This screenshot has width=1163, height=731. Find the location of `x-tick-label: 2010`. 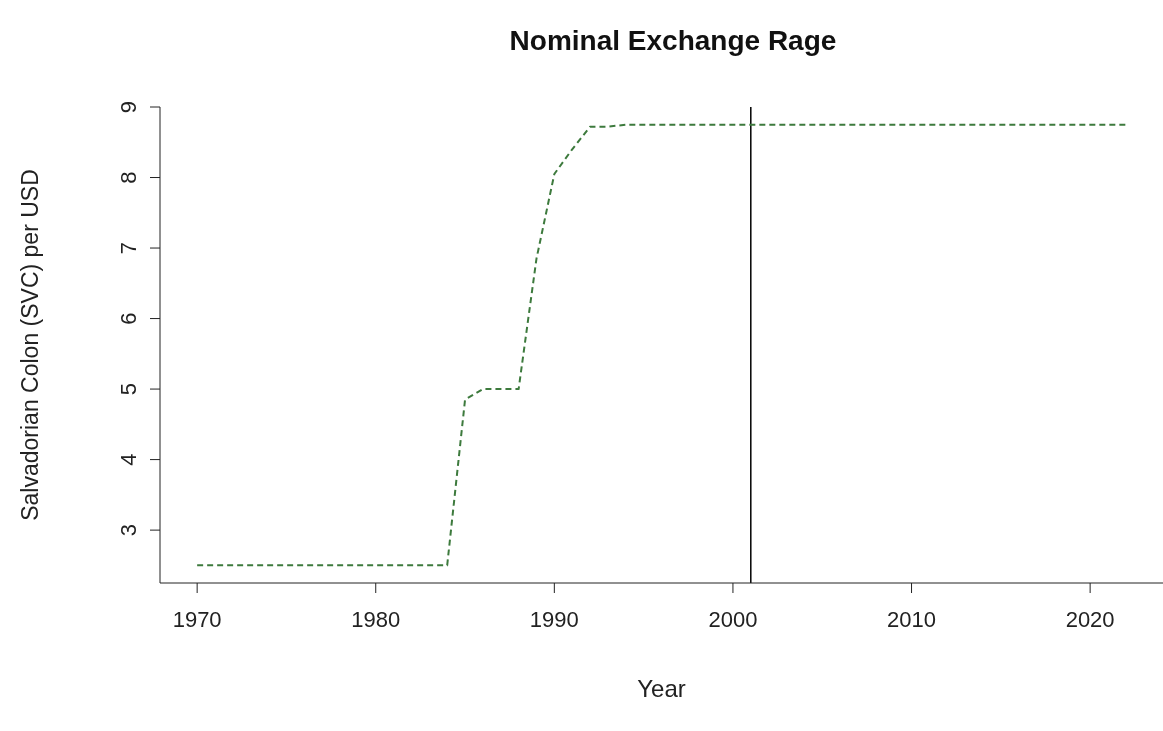

x-tick-label: 2010 is located at coordinates (912, 619).